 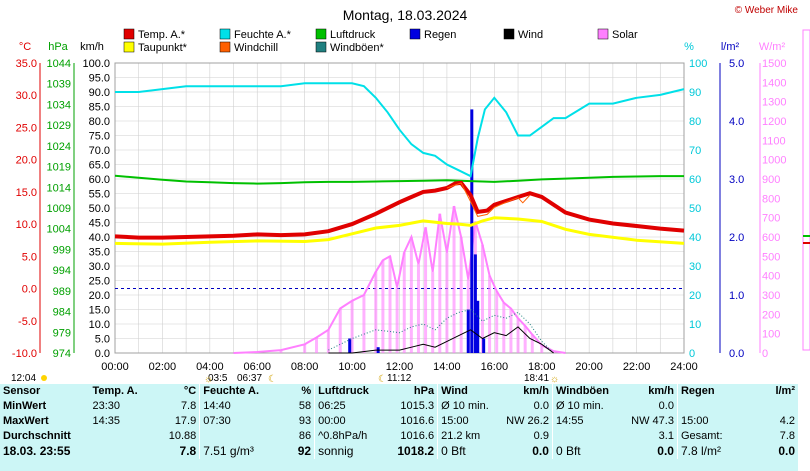 What do you see at coordinates (415, 34) in the screenshot?
I see `legend-swatch-regen` at bounding box center [415, 34].